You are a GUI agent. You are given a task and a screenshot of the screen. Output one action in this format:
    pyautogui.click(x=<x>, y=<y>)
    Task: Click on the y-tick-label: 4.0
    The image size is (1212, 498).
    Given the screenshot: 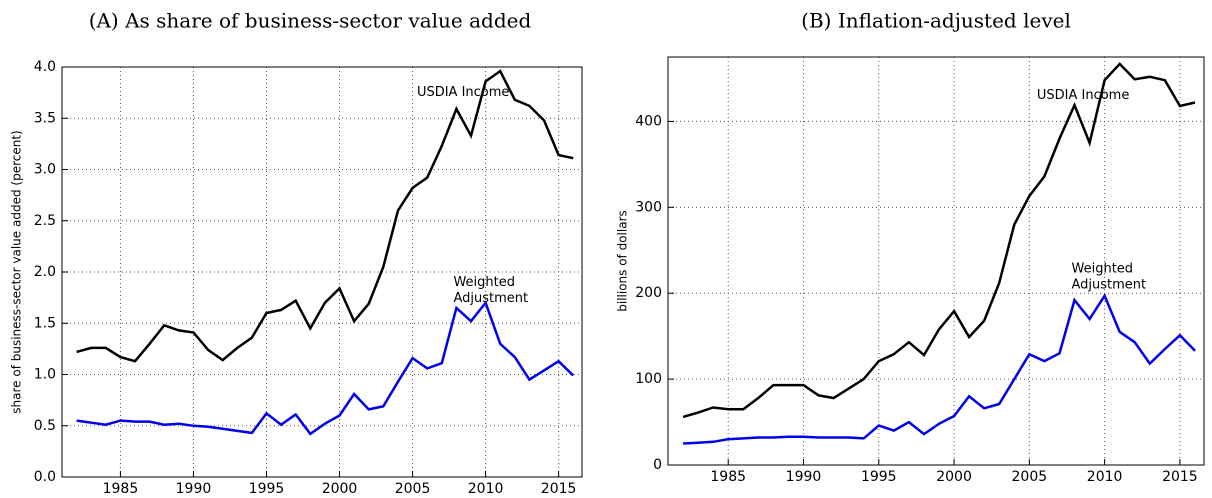 What is the action you would take?
    pyautogui.click(x=45, y=67)
    